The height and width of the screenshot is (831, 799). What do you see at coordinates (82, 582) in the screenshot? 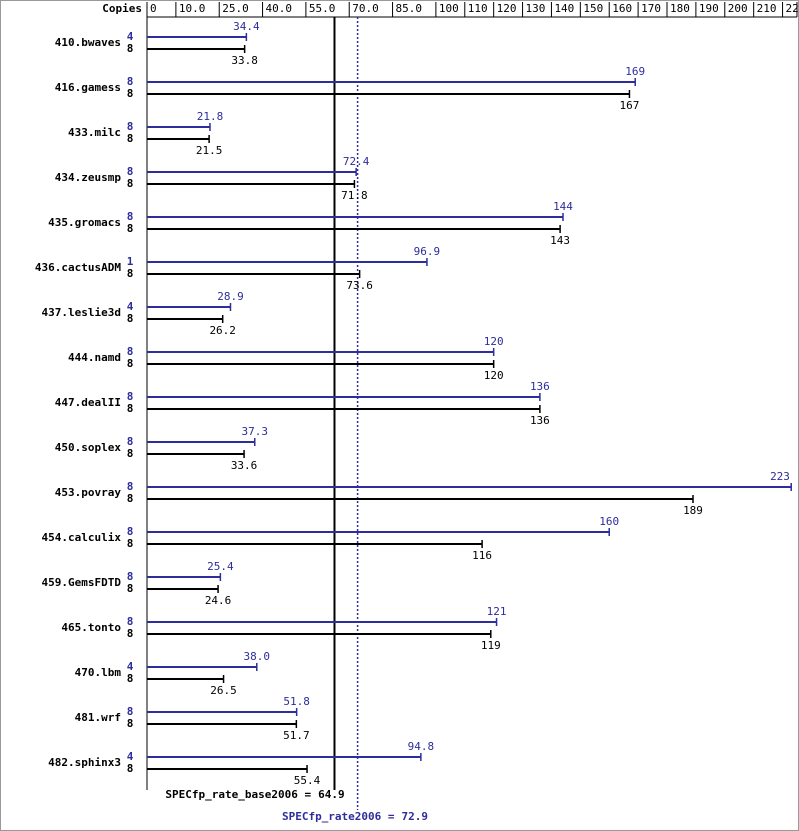
I see `category-label: 459.GemsFDTD` at bounding box center [82, 582].